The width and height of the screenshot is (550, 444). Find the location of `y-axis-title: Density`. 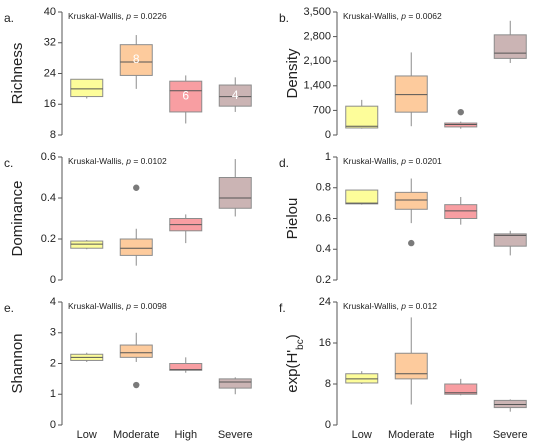

y-axis-title: Density is located at coordinates (292, 73).